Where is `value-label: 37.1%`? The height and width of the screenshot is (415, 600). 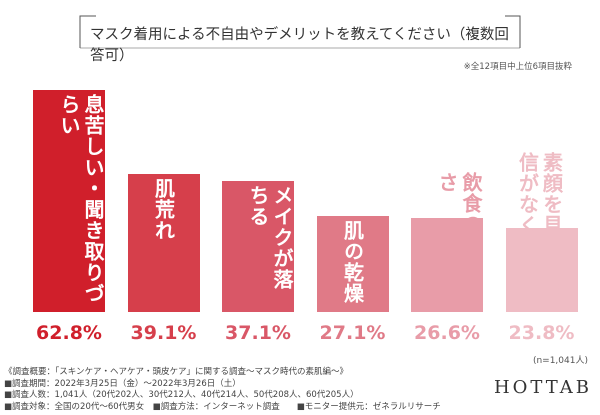
value-label: 37.1% is located at coordinates (258, 333).